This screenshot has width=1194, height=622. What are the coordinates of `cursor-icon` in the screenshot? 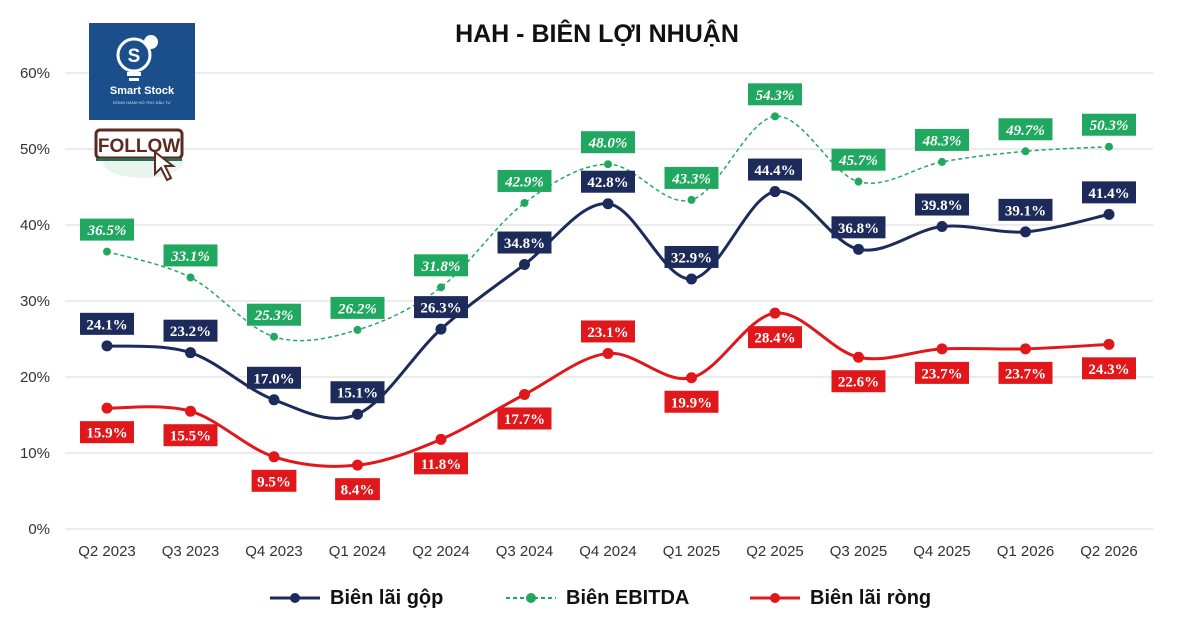 It's located at (165, 165).